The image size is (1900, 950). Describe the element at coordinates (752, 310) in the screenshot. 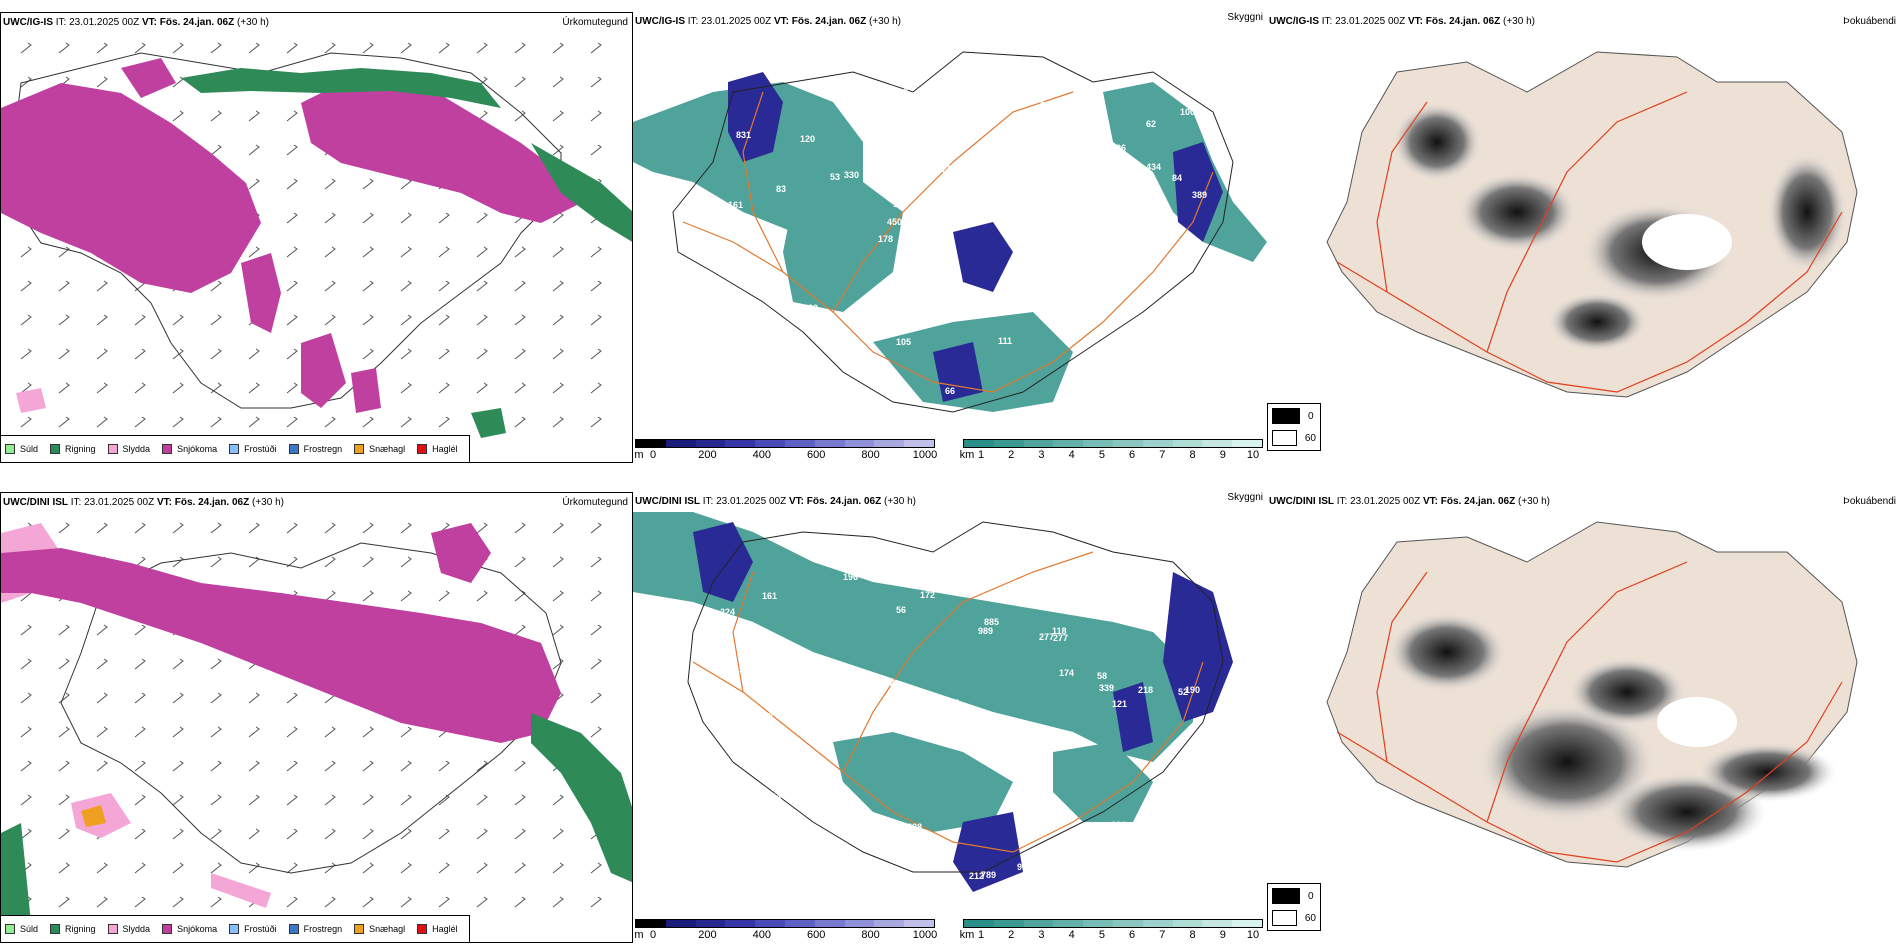

I see `visibility-value-label: 245` at that location.